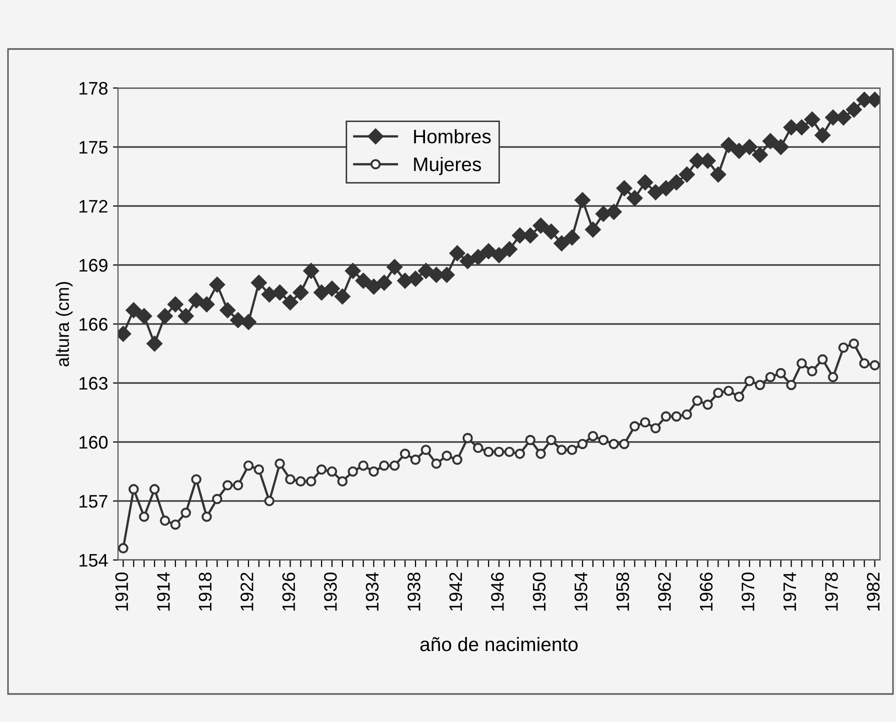 This screenshot has height=722, width=896. What do you see at coordinates (94, 560) in the screenshot?
I see `y-tick-label: 154` at bounding box center [94, 560].